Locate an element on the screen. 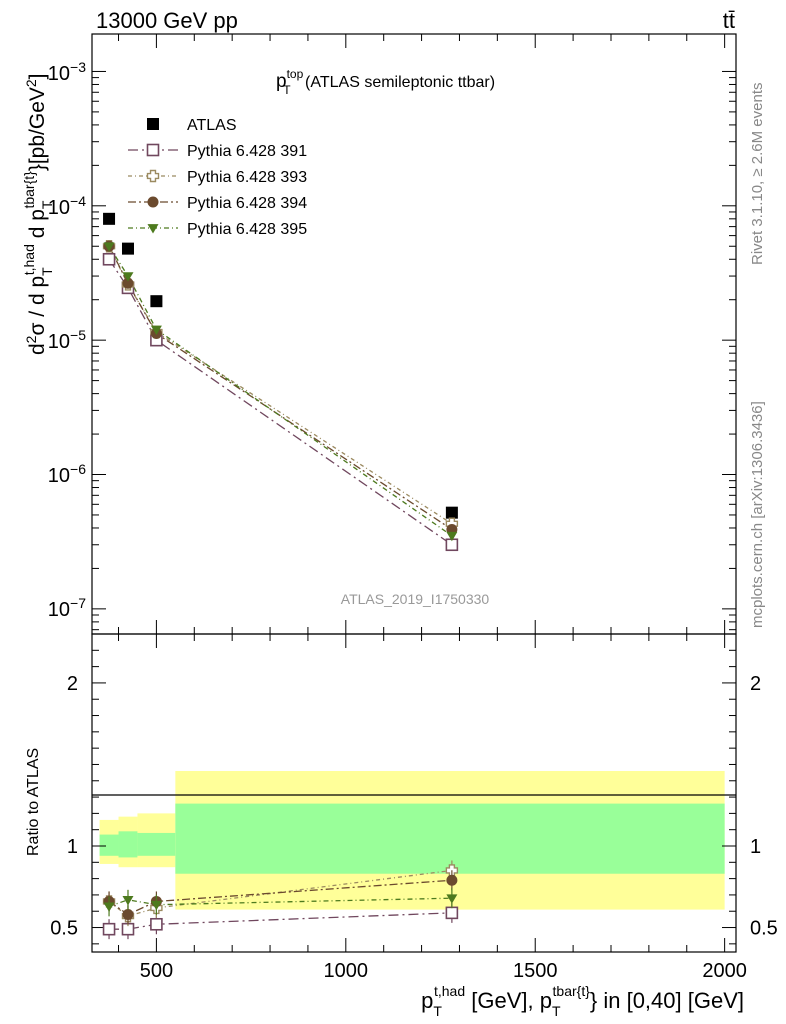  x-tick-label: 1000 is located at coordinates (346, 971).